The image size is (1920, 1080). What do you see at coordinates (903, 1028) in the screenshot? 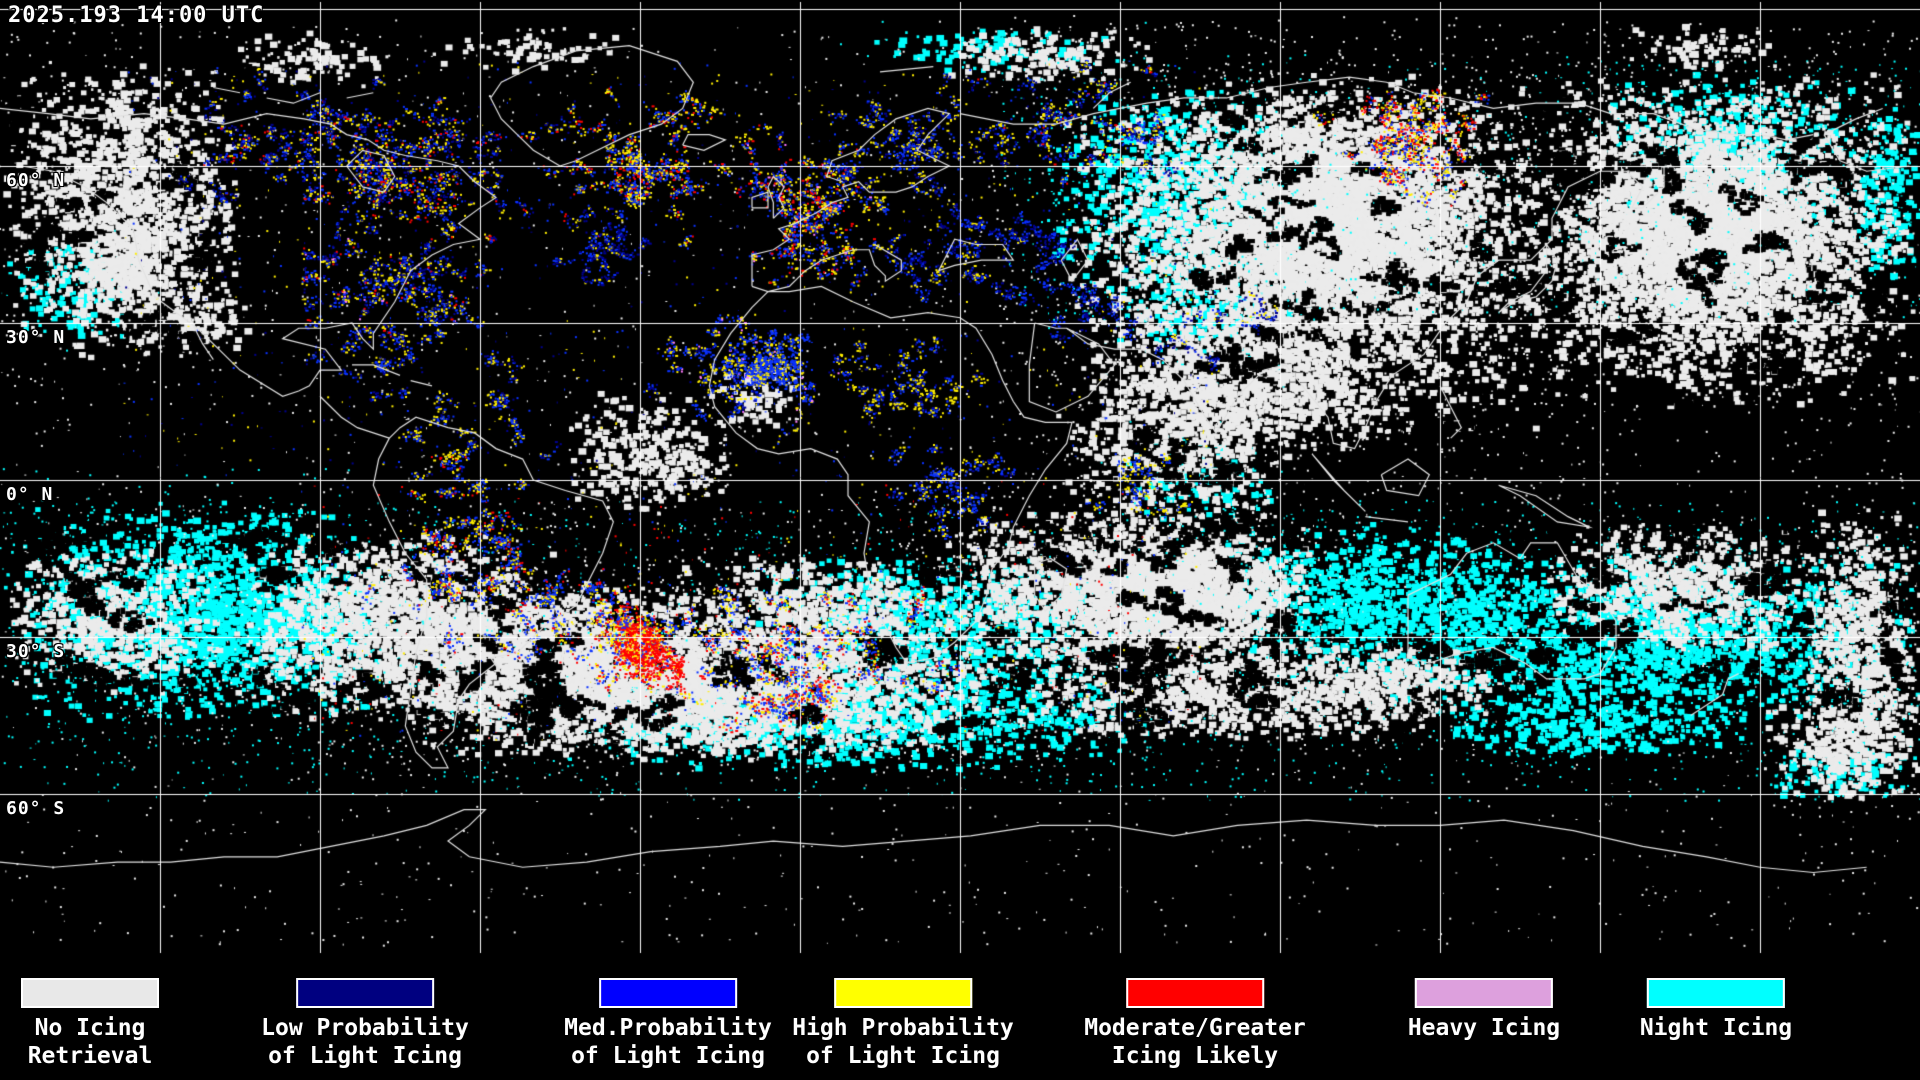
I see `legend-label: High Probability` at bounding box center [903, 1028].